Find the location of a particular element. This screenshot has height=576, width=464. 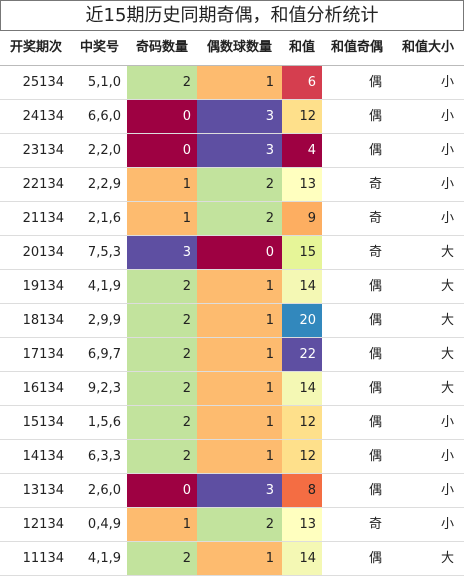

table-cell: 2,1,6 is located at coordinates (104, 218).